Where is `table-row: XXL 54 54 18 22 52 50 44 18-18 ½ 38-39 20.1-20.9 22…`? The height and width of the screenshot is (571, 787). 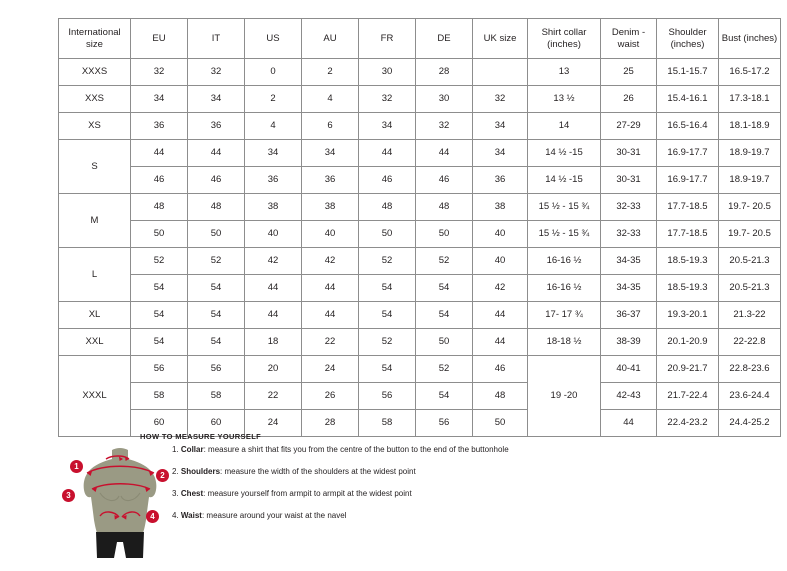
table-row: XXL 54 54 18 22 52 50 44 18-18 ½ 38-39 20.1-20.9 22… is located at coordinates (419, 342).